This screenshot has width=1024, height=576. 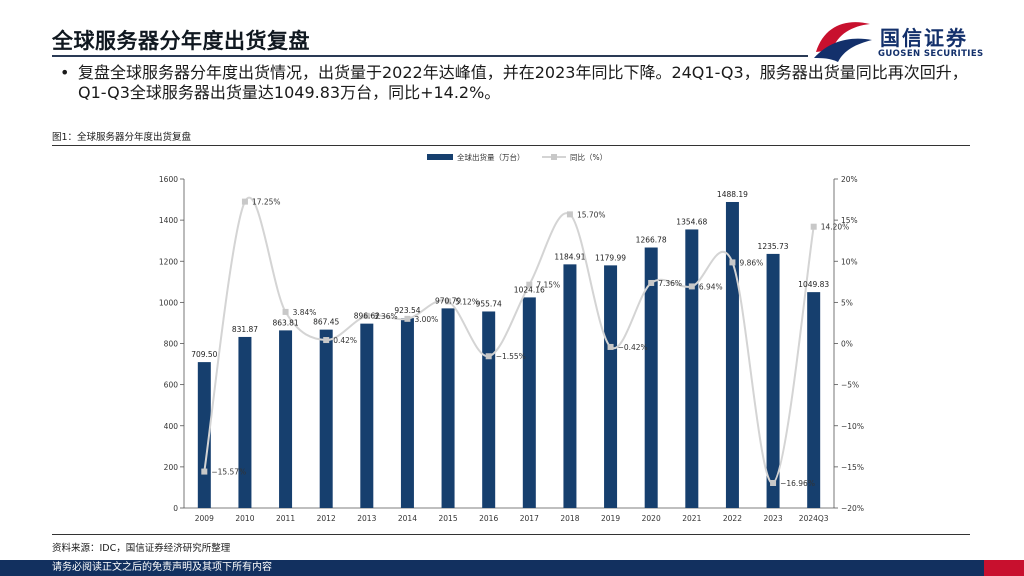 I want to click on x-tick-label: 2018, so click(x=569, y=518).